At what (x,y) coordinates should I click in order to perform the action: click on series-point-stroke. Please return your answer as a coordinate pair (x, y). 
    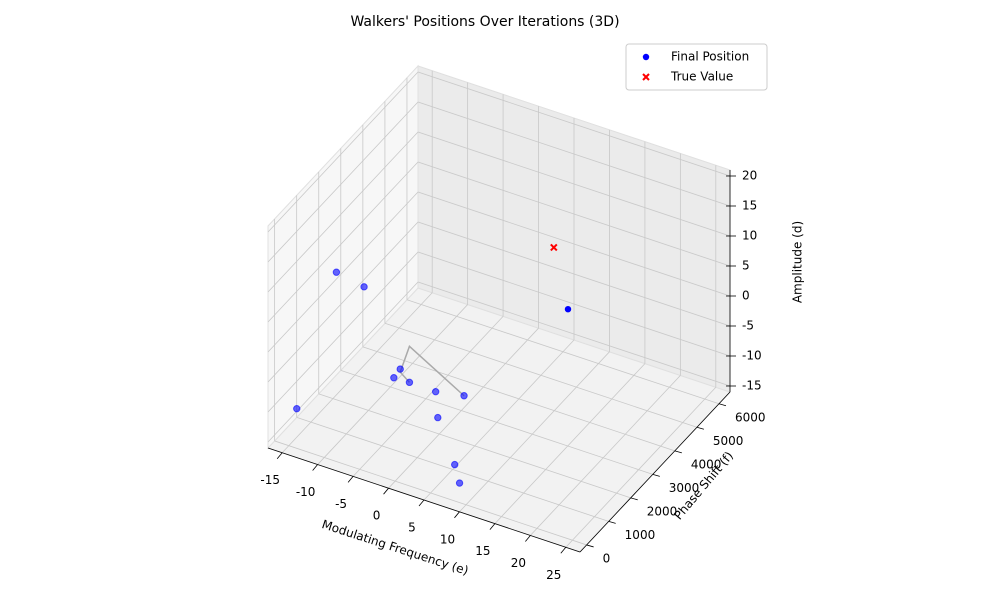
    Looking at the image, I should click on (554, 247).